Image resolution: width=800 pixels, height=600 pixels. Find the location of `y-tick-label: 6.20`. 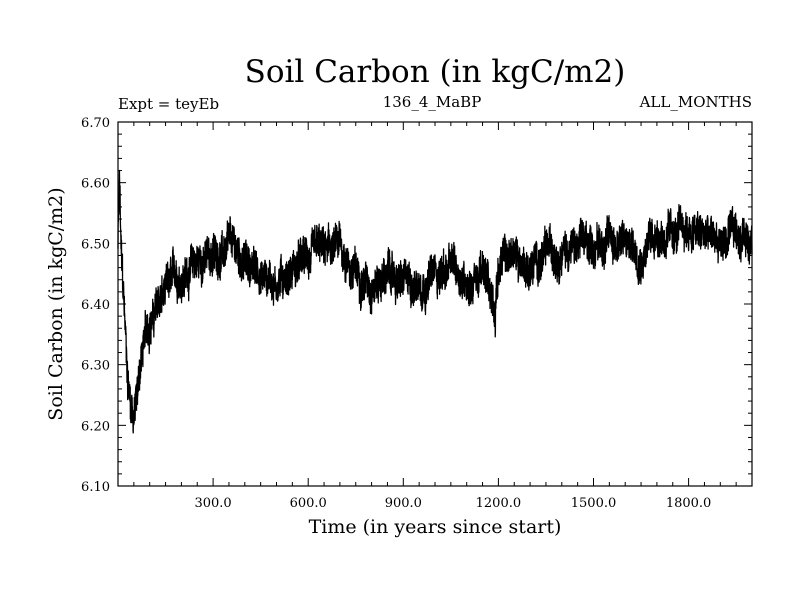

y-tick-label: 6.20 is located at coordinates (95, 426).